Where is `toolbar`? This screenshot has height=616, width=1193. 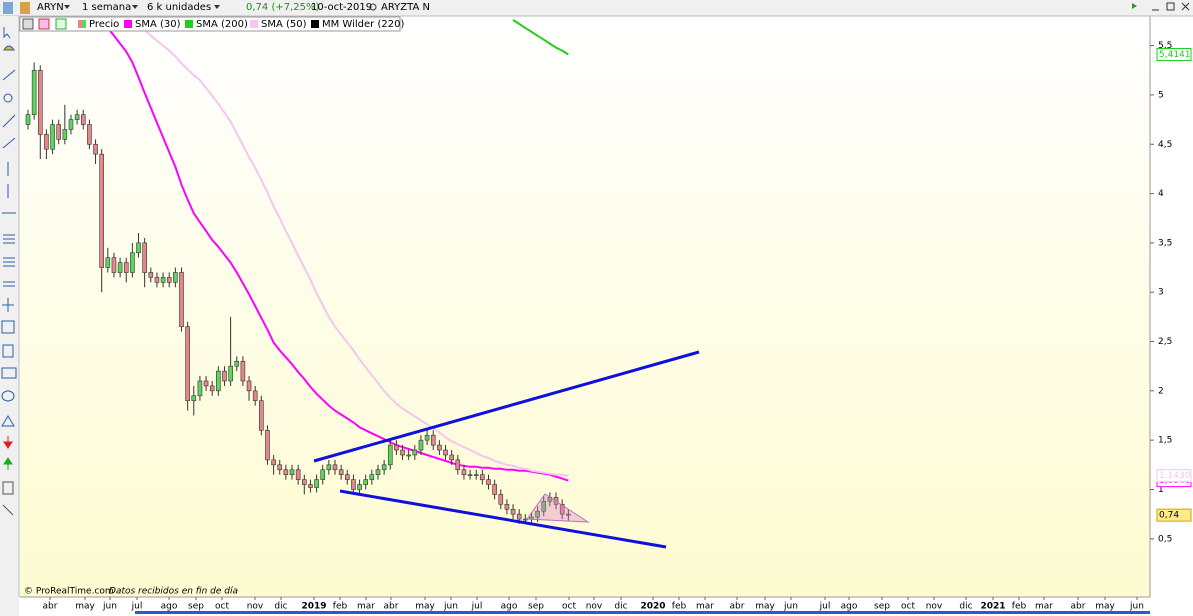 toolbar is located at coordinates (596, 8).